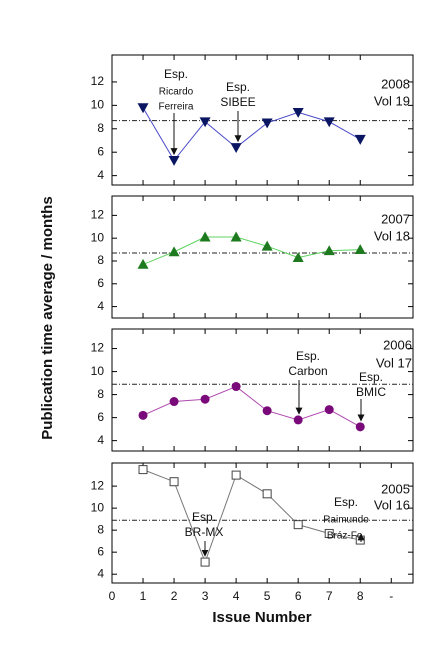 Image resolution: width=447 pixels, height=645 pixels. I want to click on annotation: Carbon, so click(307, 371).